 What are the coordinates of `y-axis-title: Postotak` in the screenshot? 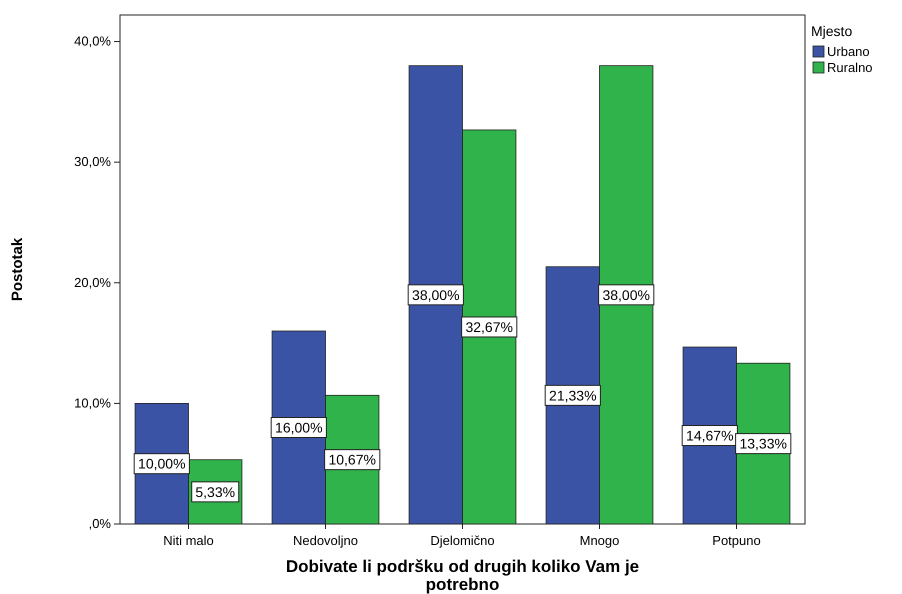 It's located at (17, 269).